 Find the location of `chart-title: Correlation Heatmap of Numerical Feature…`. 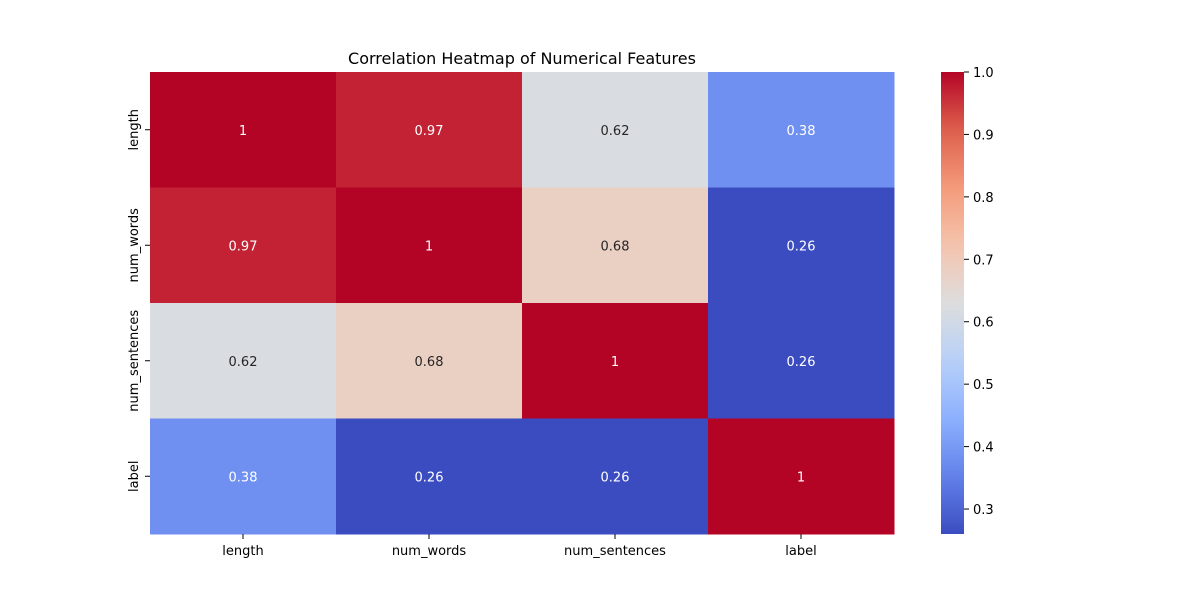

chart-title: Correlation Heatmap of Numerical Feature… is located at coordinates (522, 58).